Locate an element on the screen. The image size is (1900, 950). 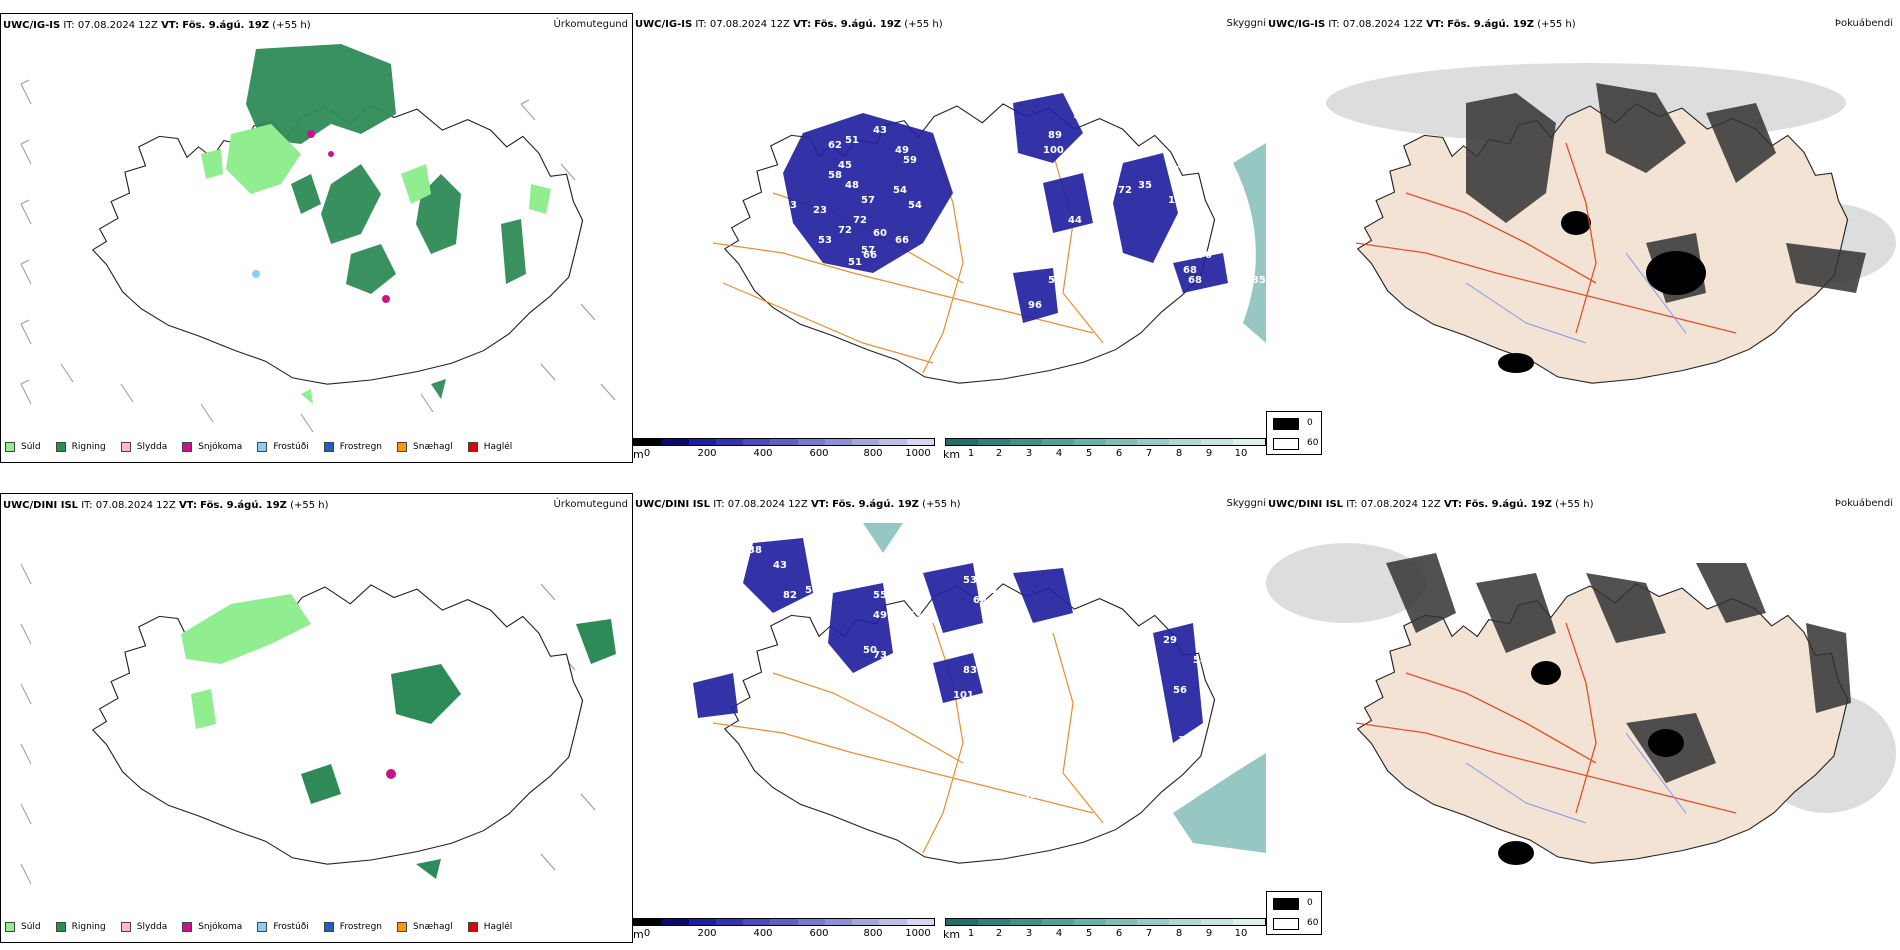
cloud-base-label: 100 is located at coordinates (1053, 150).